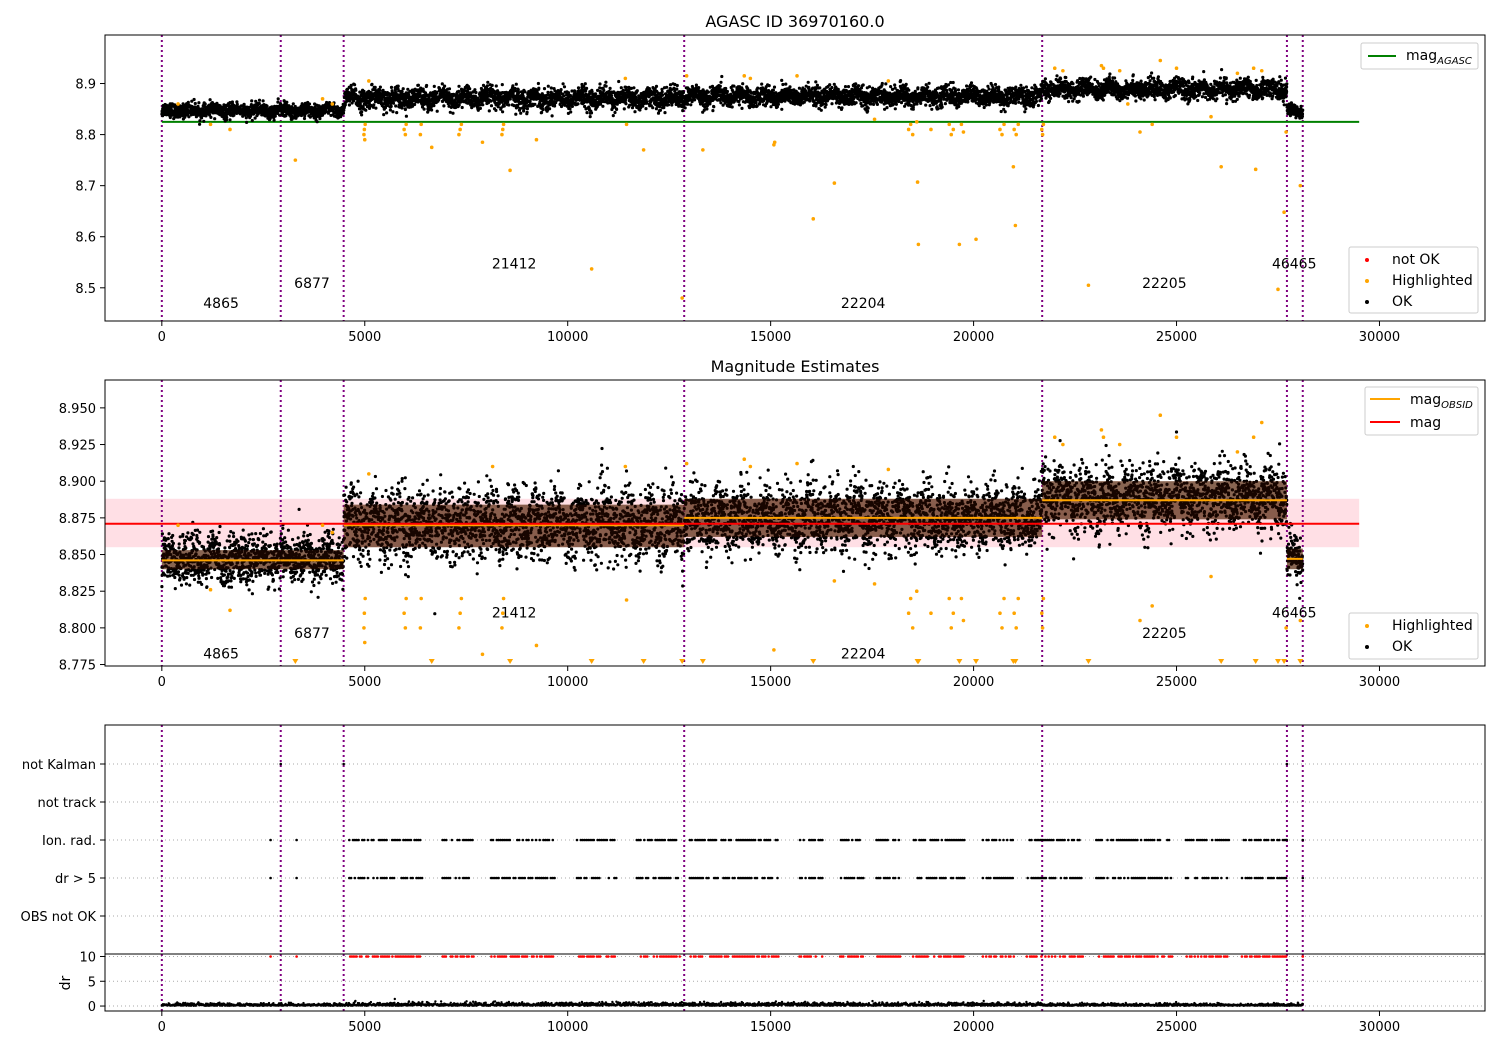  What do you see at coordinates (1419, 56) in the screenshot?
I see `agasc-legend-upper: magAGASC` at bounding box center [1419, 56].